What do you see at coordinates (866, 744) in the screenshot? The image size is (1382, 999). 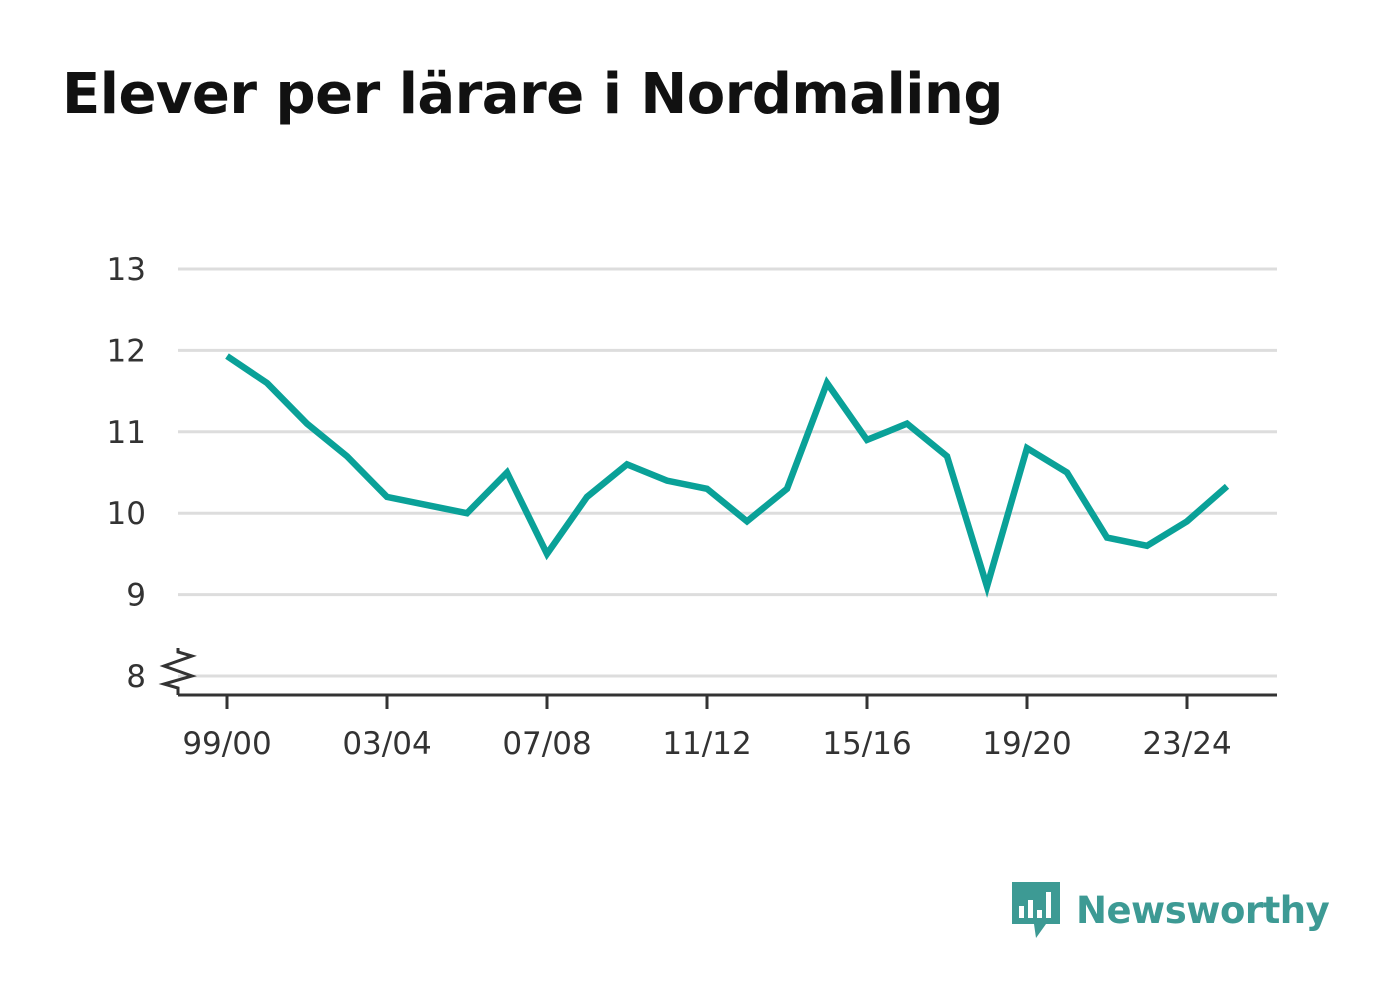 I see `x-tick-label: 15/16` at bounding box center [866, 744].